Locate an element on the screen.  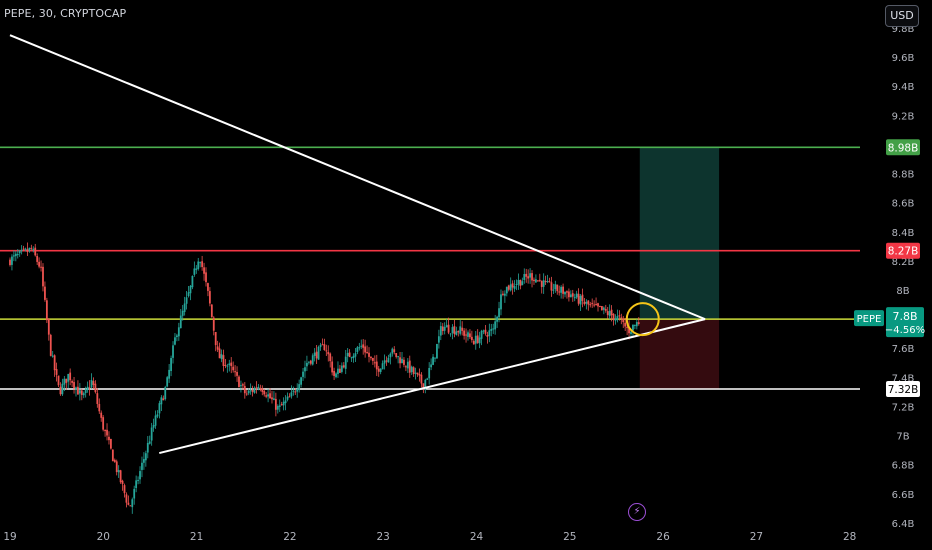
highlight-circle is located at coordinates (642, 319).